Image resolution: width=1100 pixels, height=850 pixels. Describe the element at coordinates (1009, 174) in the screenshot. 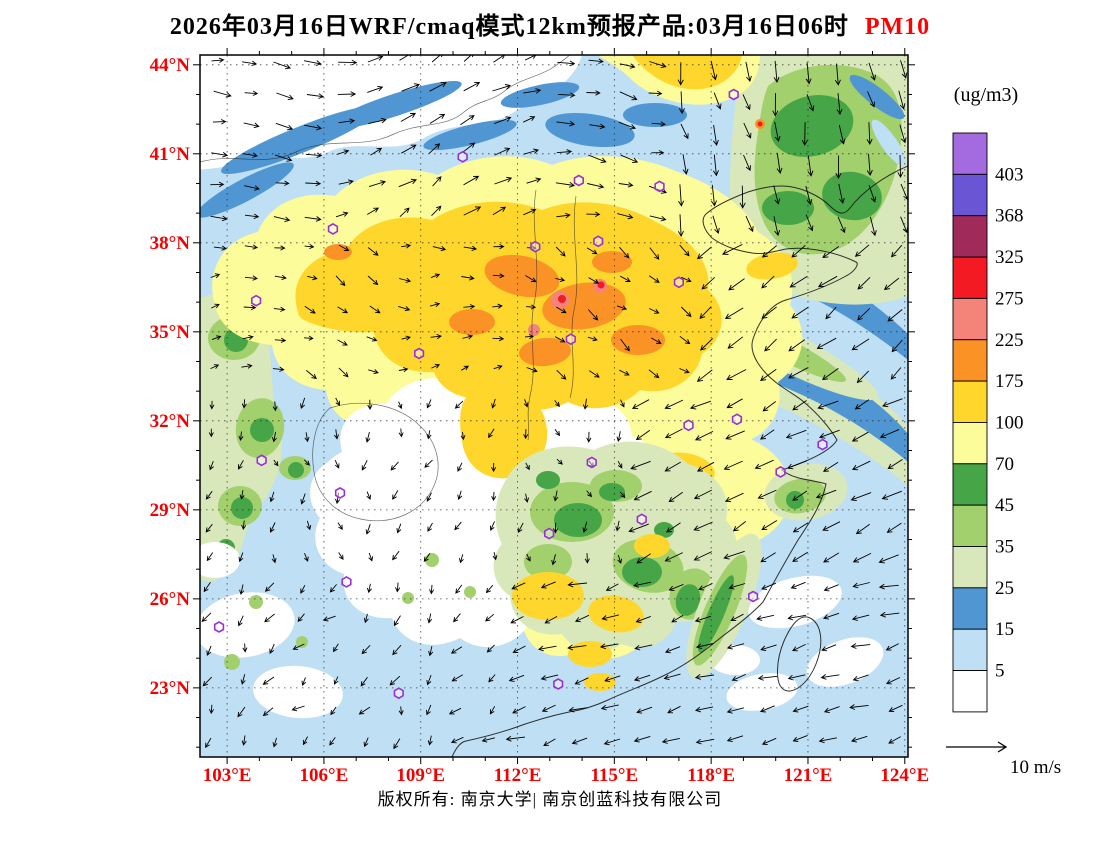

I see `legend-threshold-label: 403` at that location.